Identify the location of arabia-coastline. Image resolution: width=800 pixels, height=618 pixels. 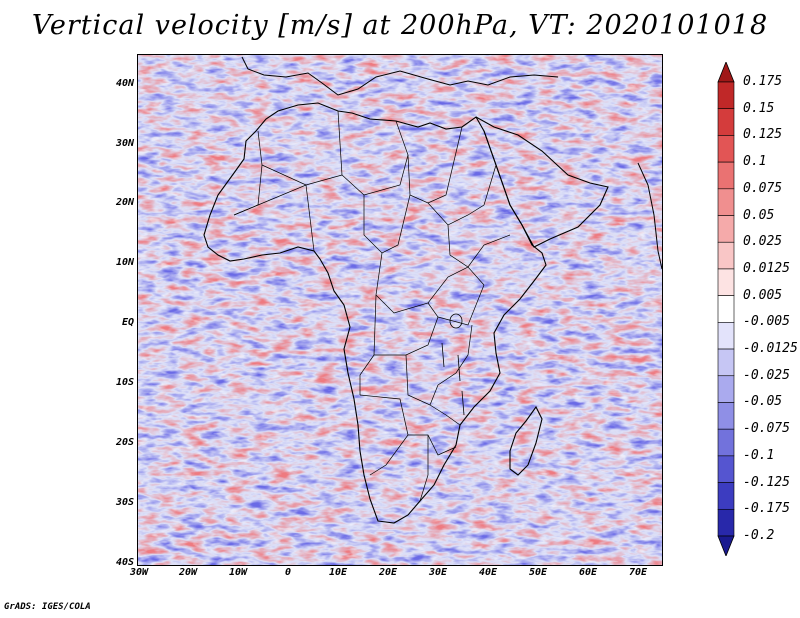
(542, 182).